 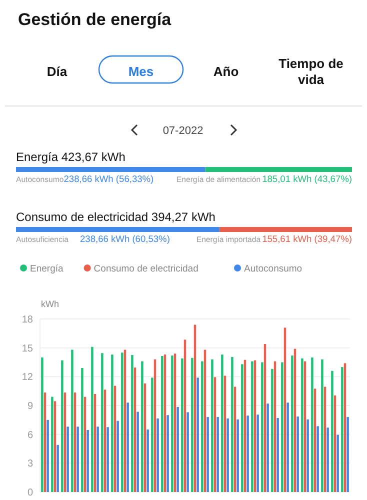 What do you see at coordinates (183, 131) in the screenshot?
I see `text: 07-2022` at bounding box center [183, 131].